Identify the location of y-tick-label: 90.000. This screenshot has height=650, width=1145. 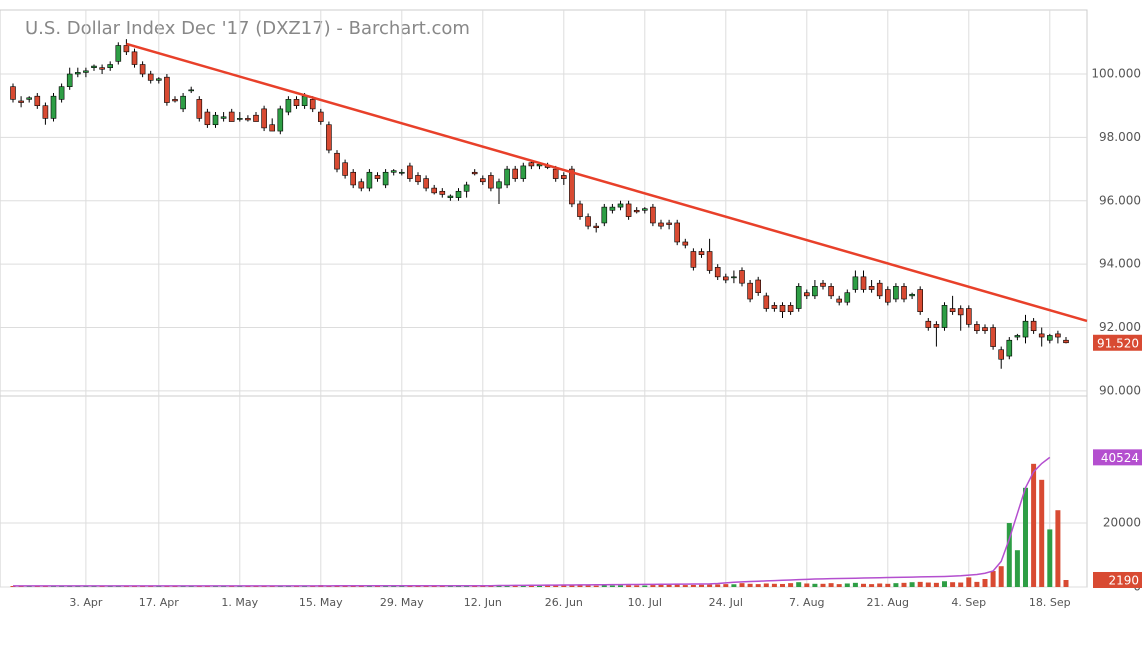
(1120, 390).